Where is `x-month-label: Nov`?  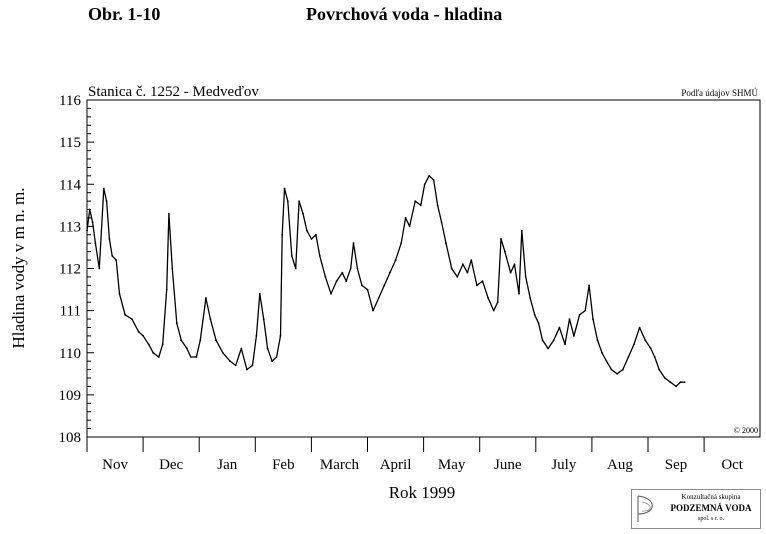
x-month-label: Nov is located at coordinates (115, 465).